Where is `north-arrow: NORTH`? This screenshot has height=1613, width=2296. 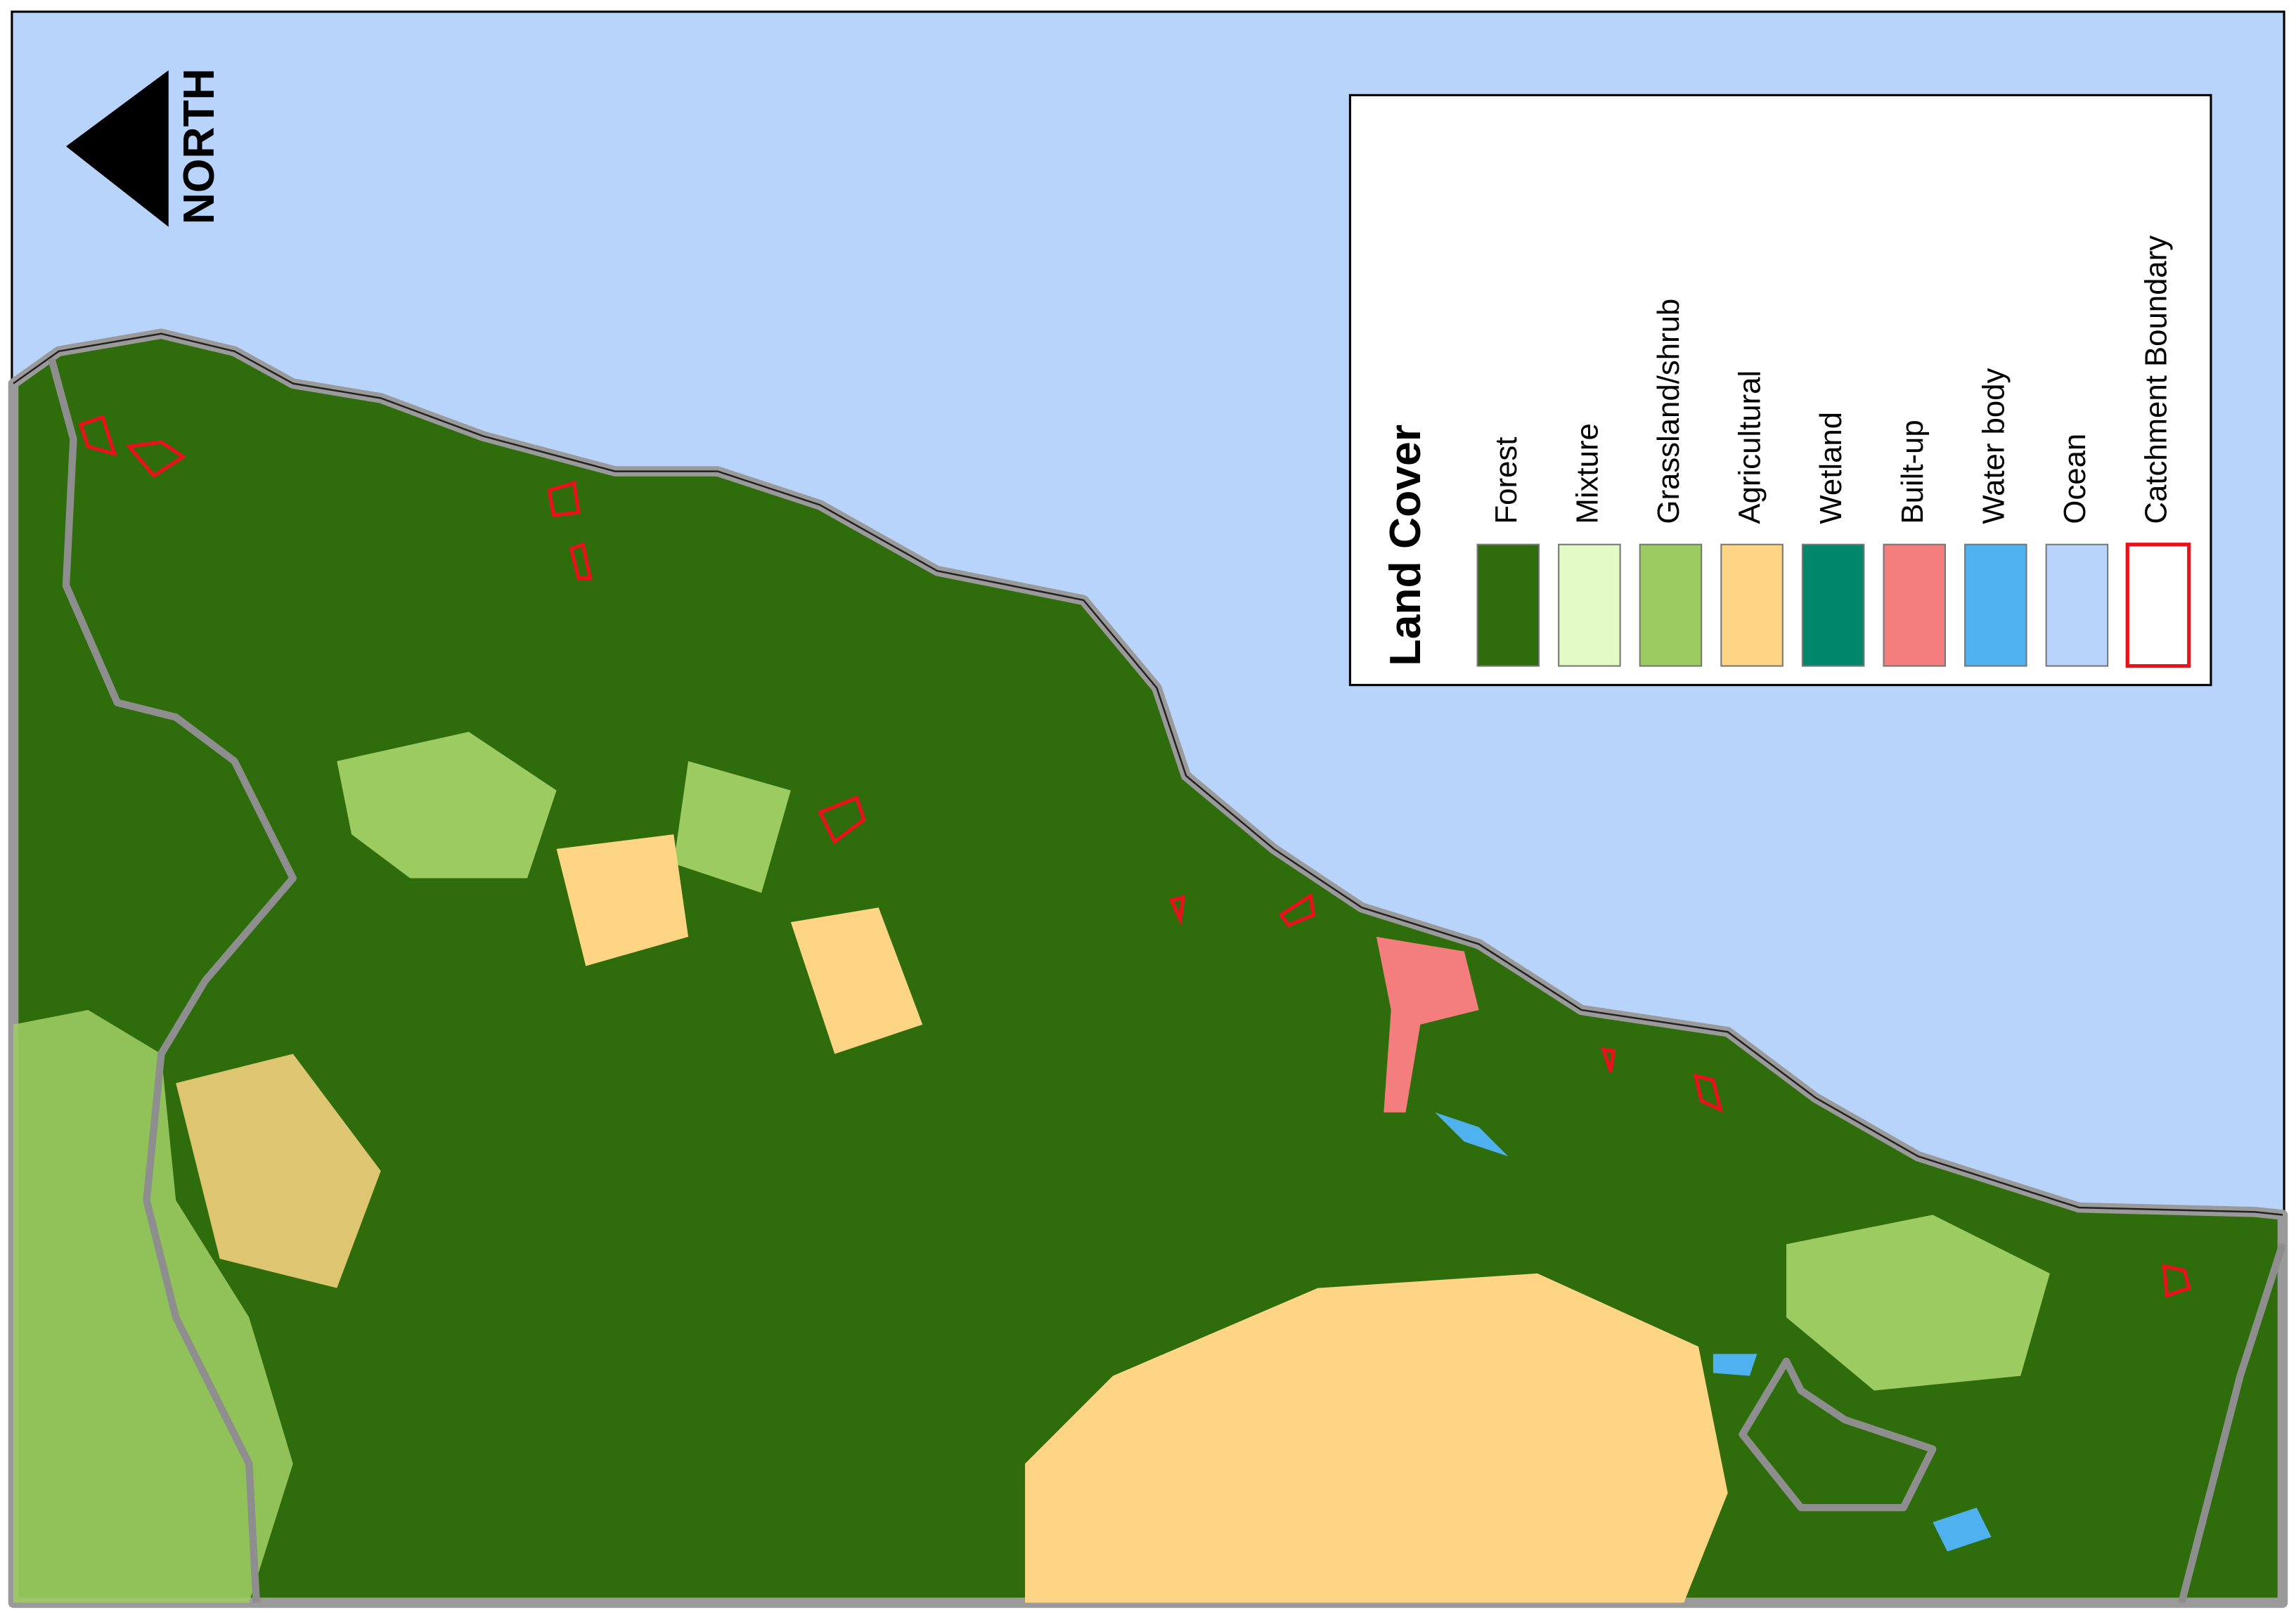 north-arrow: NORTH is located at coordinates (144, 147).